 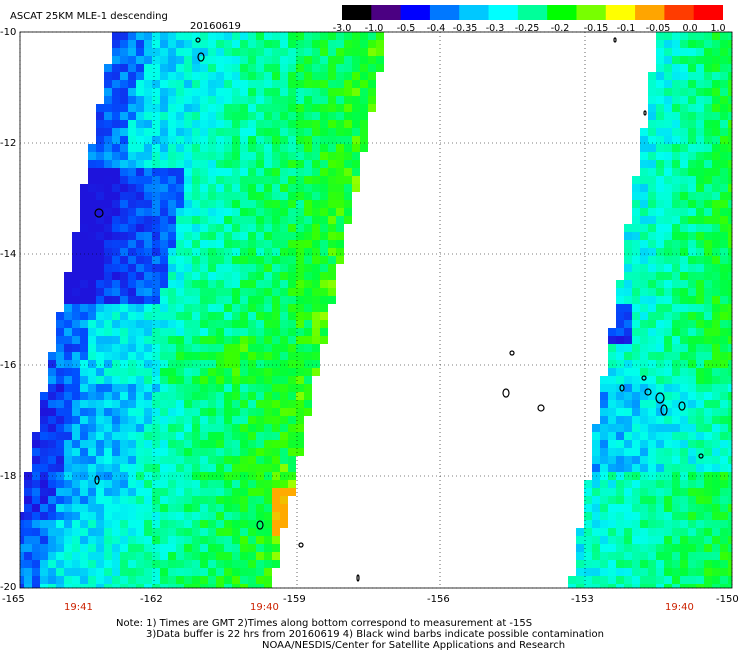 What do you see at coordinates (294, 599) in the screenshot?
I see `lon-tick-label: -159` at bounding box center [294, 599].